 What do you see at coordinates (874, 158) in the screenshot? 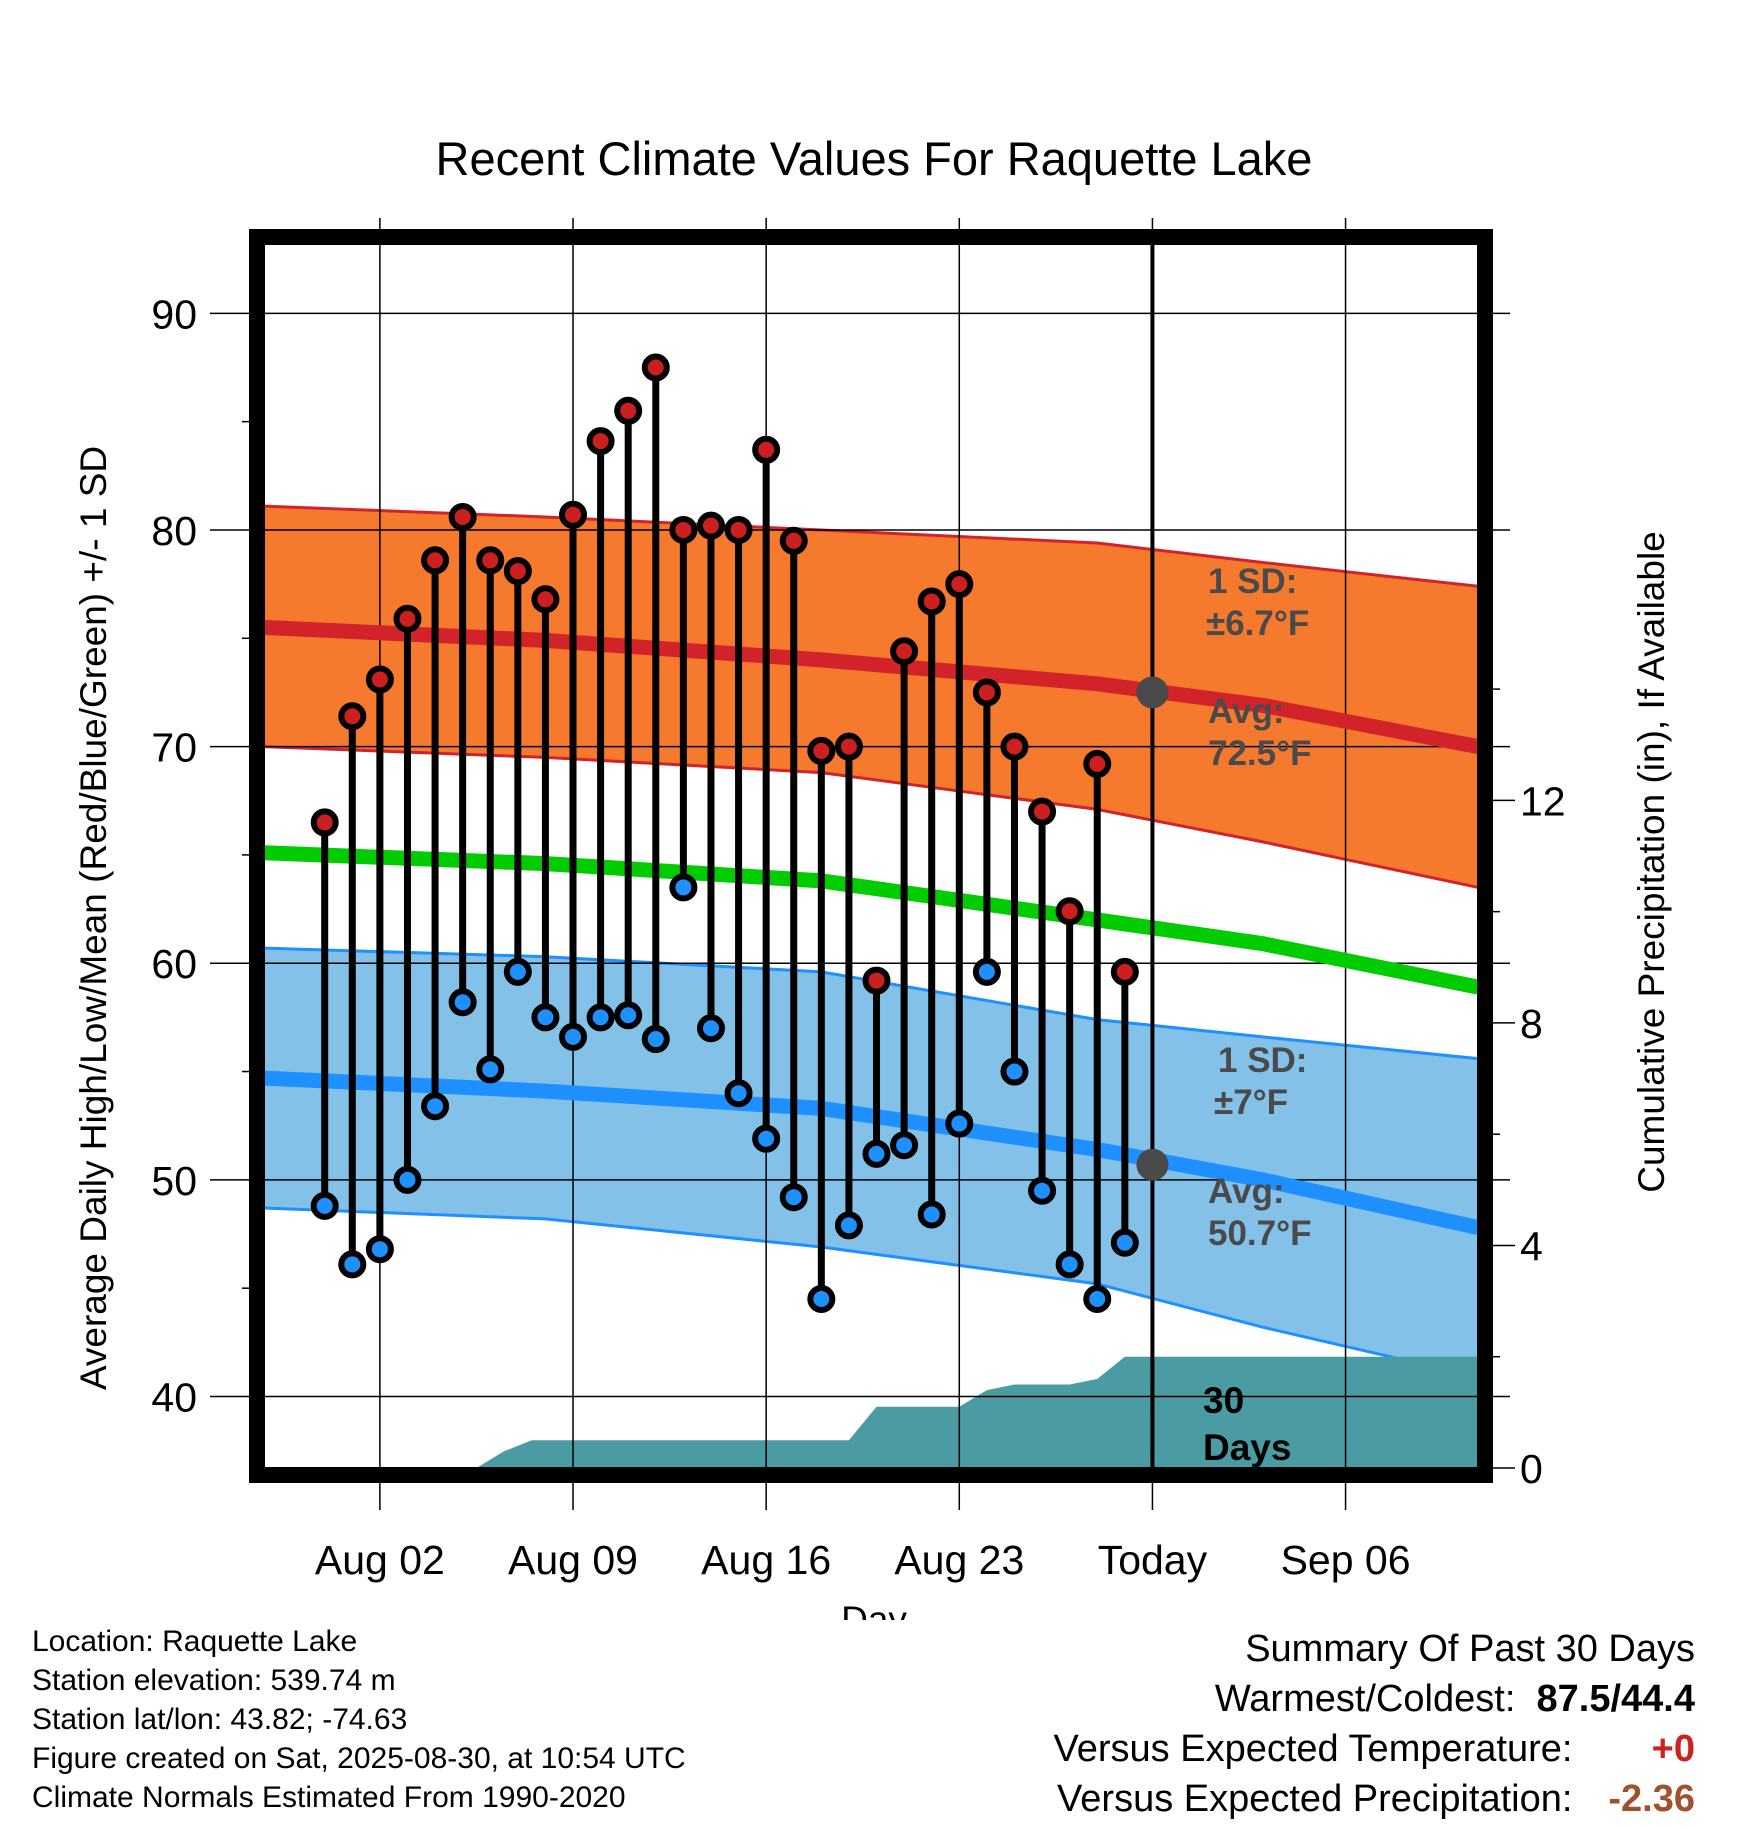
I see `chart-title: Recent Climate Values For Raquette Lake` at bounding box center [874, 158].